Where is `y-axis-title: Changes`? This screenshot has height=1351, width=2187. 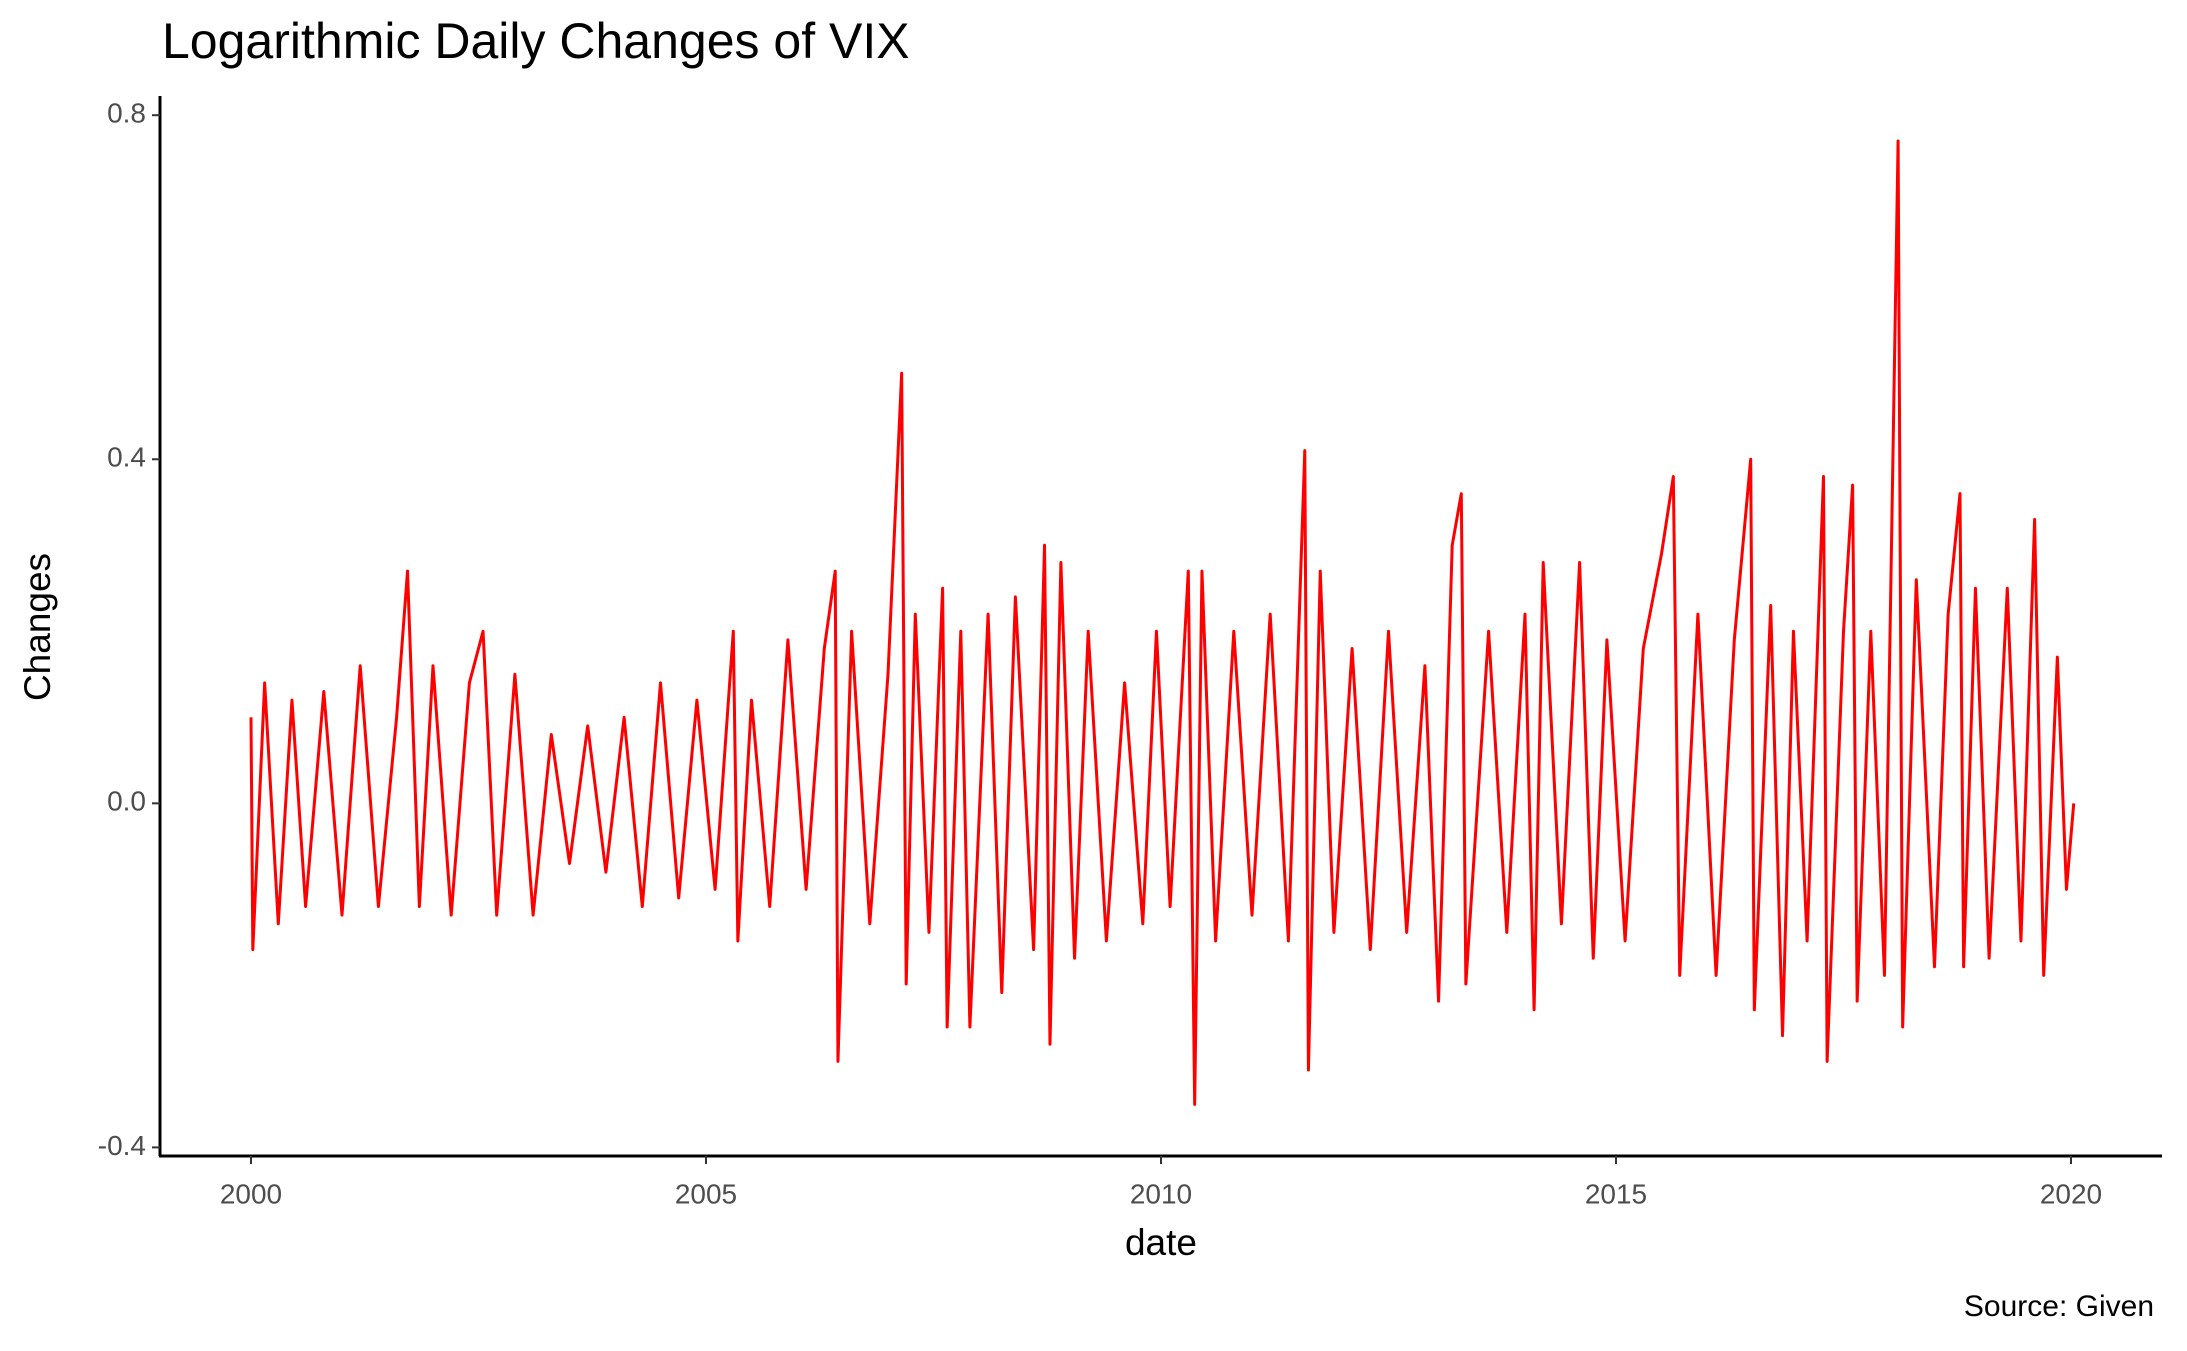
y-axis-title: Changes is located at coordinates (37, 627).